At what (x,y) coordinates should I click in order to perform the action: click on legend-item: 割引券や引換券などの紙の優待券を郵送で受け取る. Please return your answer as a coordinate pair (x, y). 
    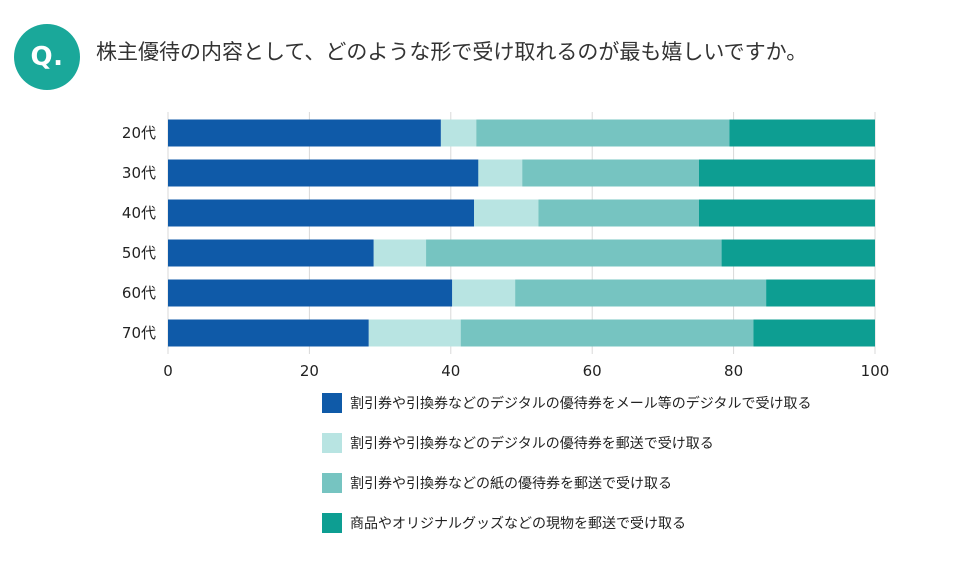
    Looking at the image, I should click on (566, 483).